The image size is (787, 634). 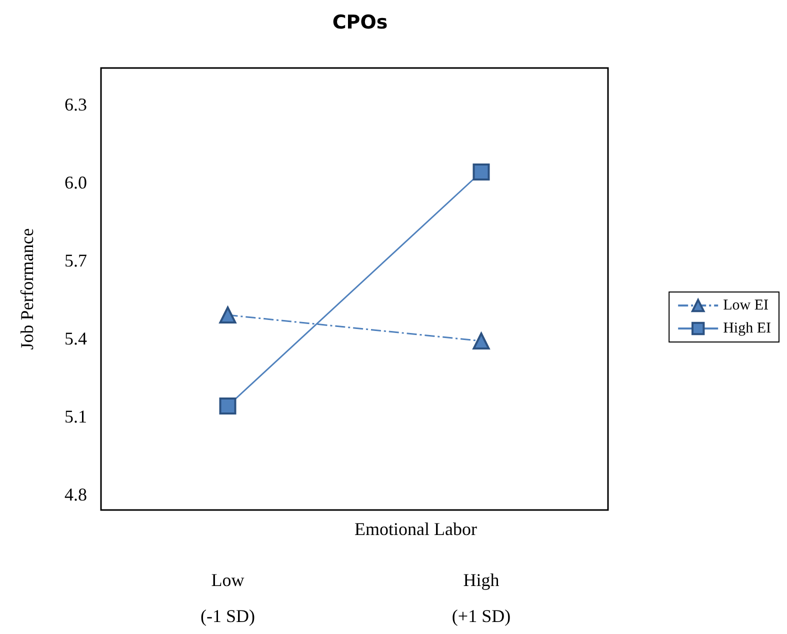 What do you see at coordinates (415, 529) in the screenshot?
I see `x-axis-title: Emotional Labor` at bounding box center [415, 529].